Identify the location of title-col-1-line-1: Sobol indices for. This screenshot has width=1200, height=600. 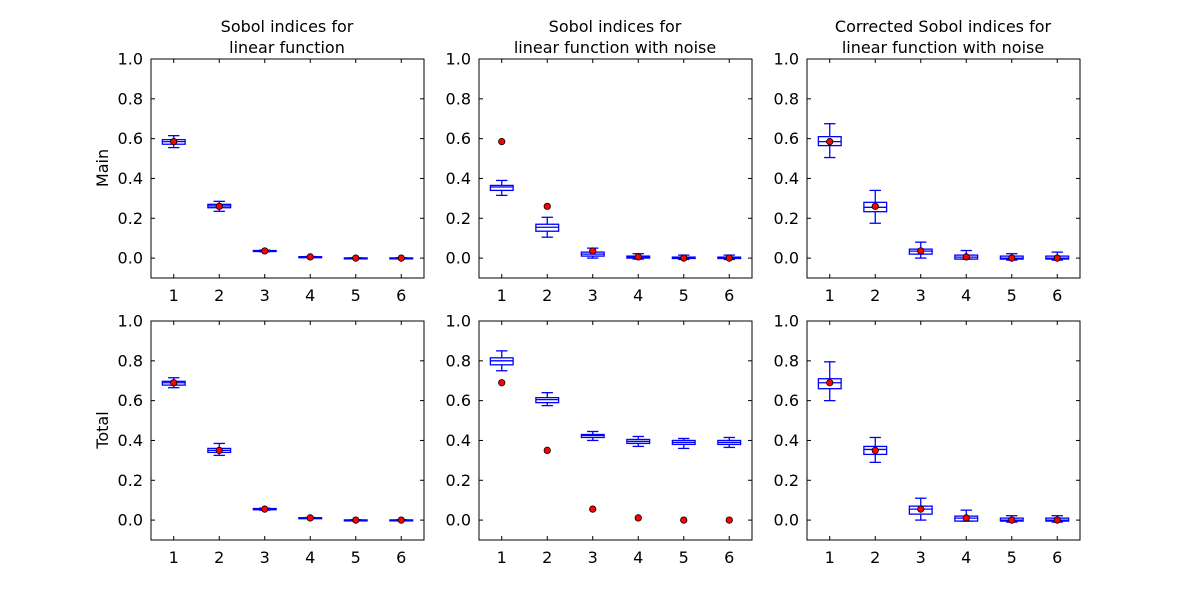
(287, 26).